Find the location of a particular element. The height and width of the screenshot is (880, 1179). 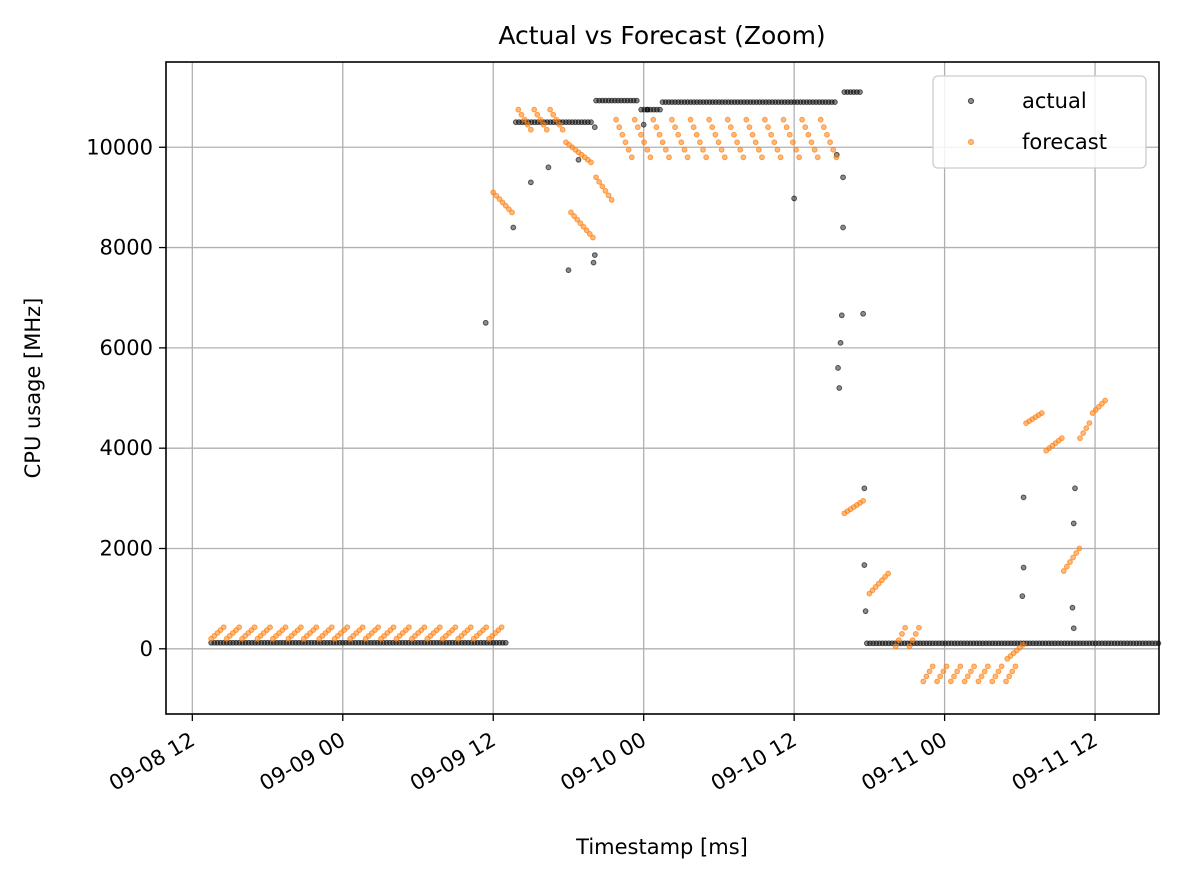

y-axis-ticks: 0 2000 4000 6000 8000 10000 is located at coordinates (126, 398).